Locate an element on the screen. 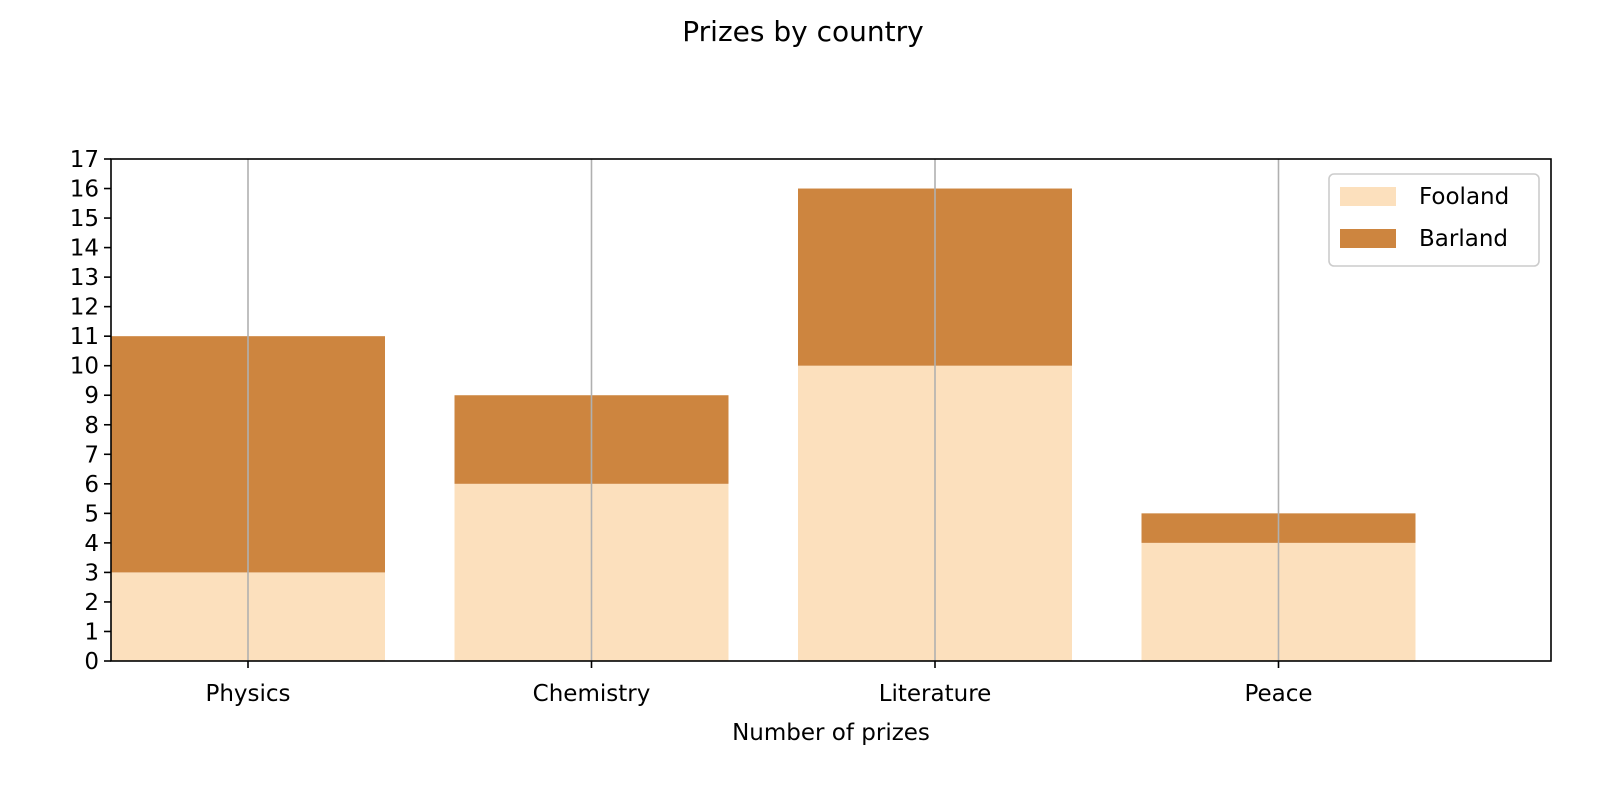 This screenshot has width=1600, height=800. x-axis: Physics Chemistry Literature Peace is located at coordinates (759, 684).